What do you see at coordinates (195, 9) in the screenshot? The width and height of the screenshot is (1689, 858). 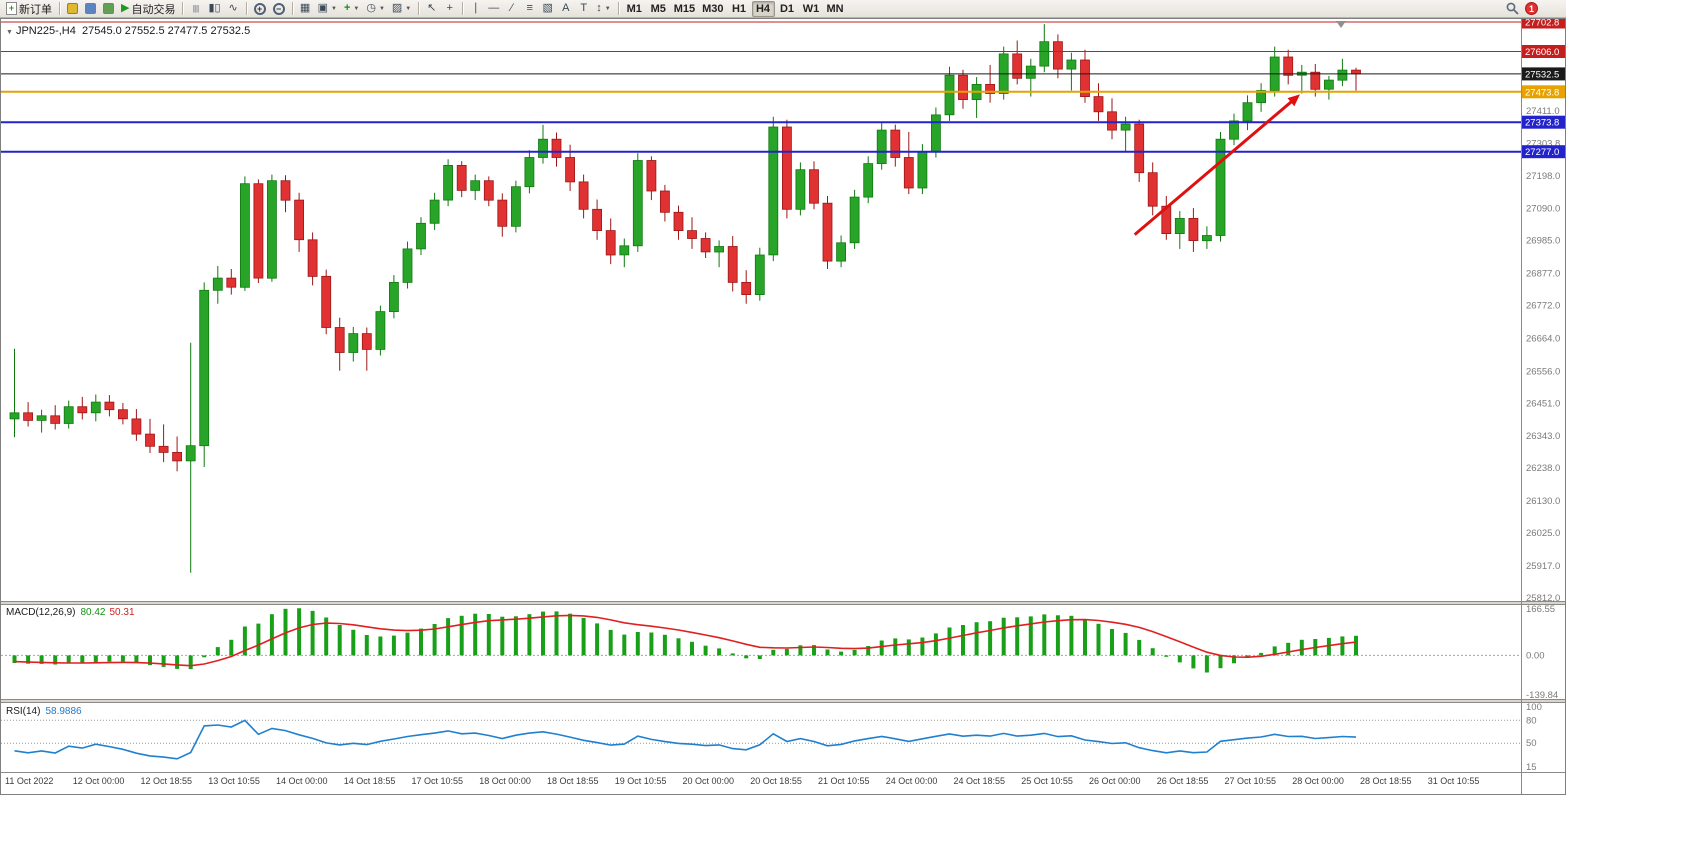 I see `bar-chart-button: |||` at bounding box center [195, 9].